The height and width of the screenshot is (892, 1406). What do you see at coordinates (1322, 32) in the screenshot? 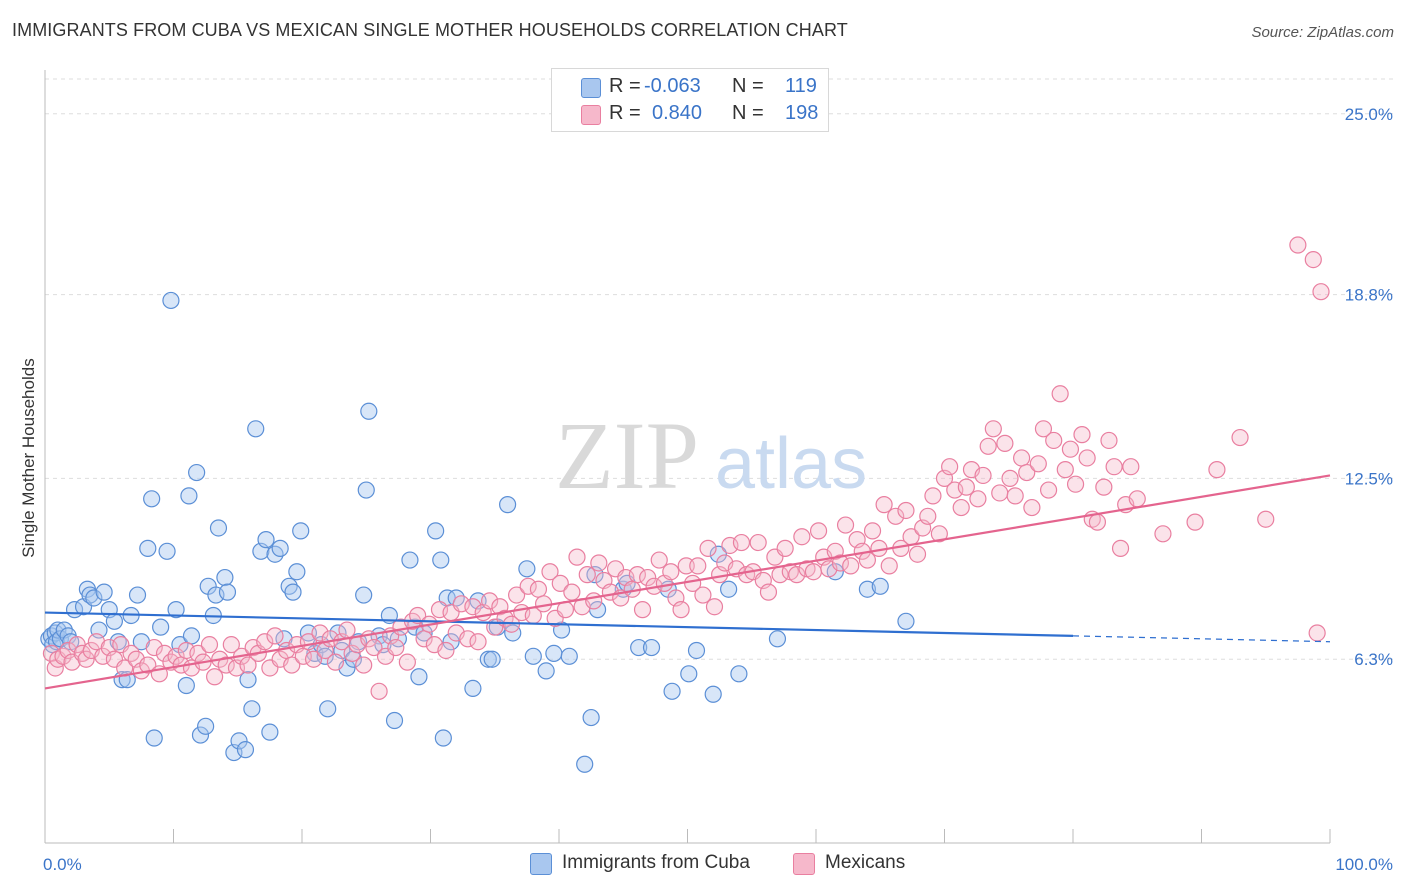
I see `chart-source: Source: ZipAtlas.com` at bounding box center [1322, 32].